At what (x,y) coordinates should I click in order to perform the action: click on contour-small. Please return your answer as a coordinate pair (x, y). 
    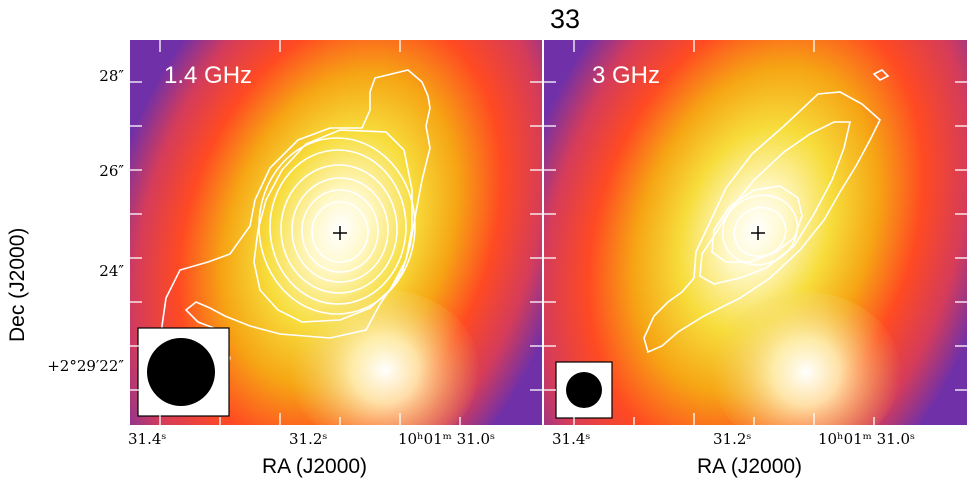
    Looking at the image, I should click on (881, 75).